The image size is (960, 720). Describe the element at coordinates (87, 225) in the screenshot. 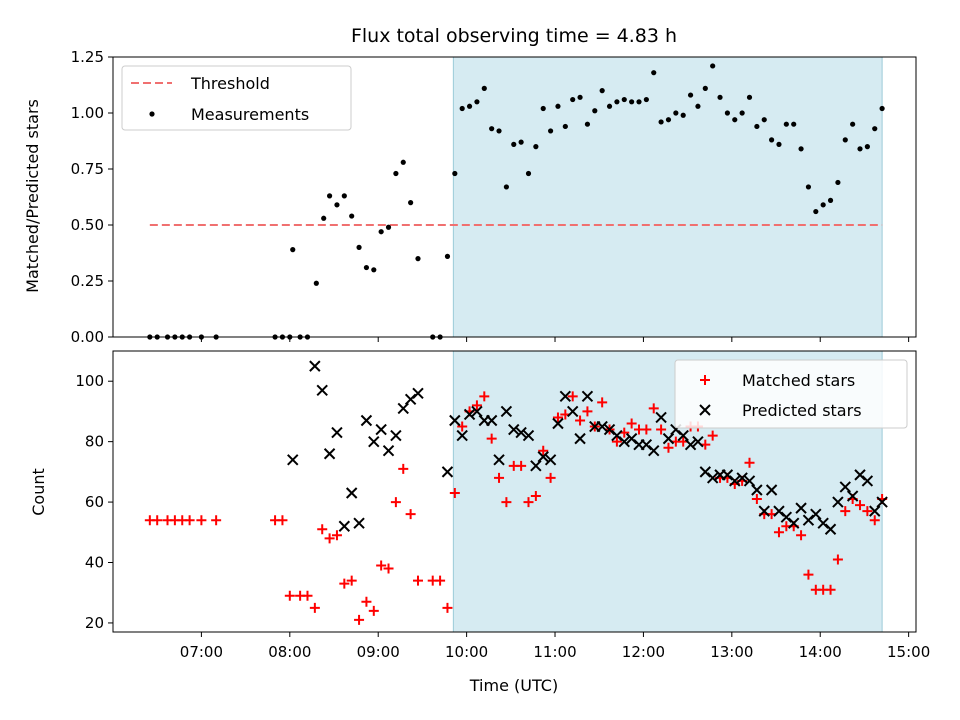

I see `y-tick-label: 0.50` at that location.